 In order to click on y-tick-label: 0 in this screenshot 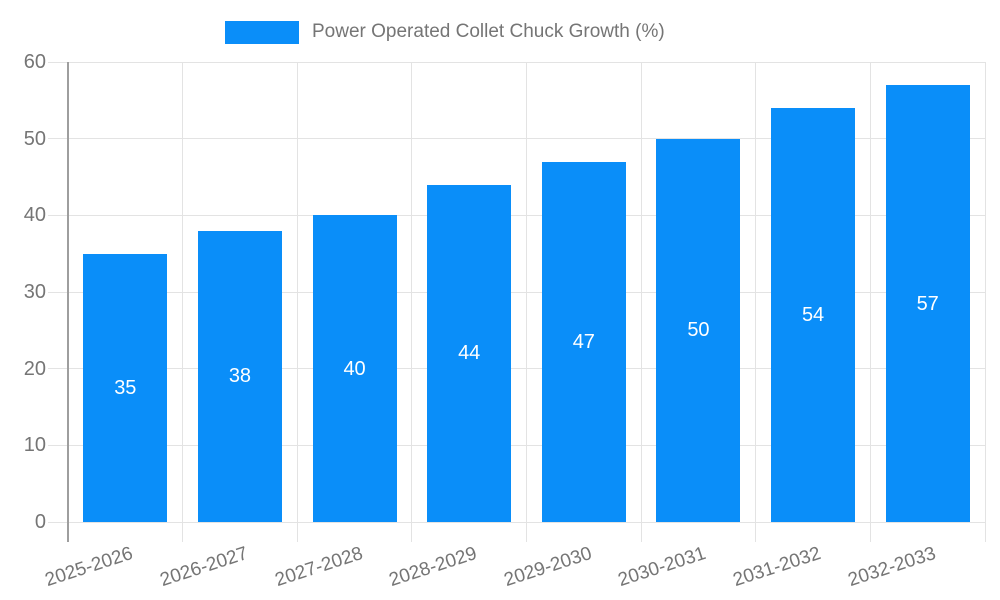, I will do `click(40, 522)`.